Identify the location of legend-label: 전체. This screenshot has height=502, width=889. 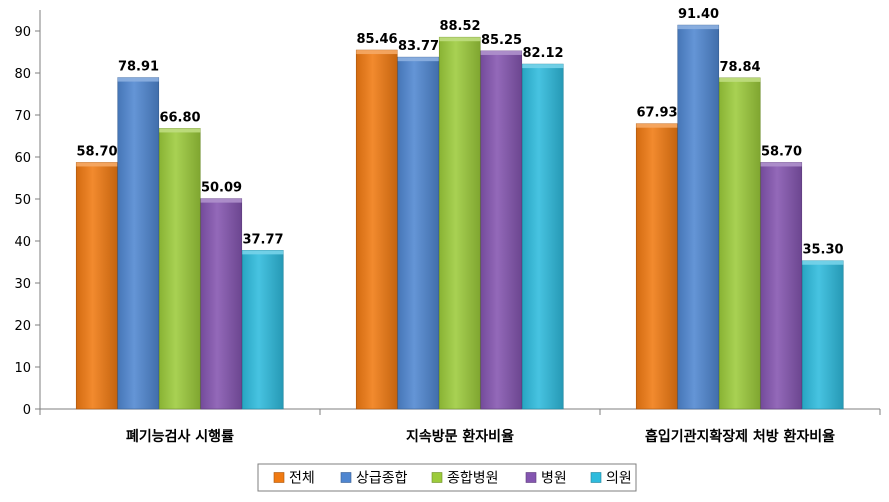
(302, 479).